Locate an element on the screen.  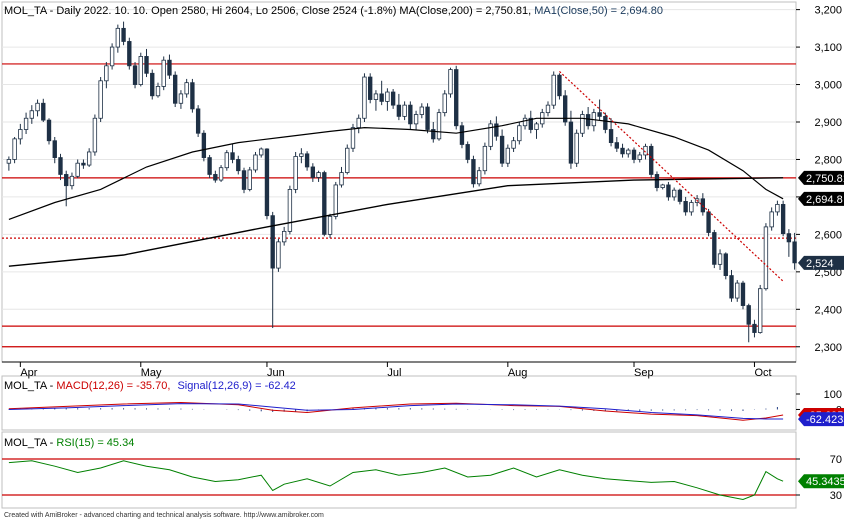
price-y-tick-label: 3,000 is located at coordinates (828, 86).